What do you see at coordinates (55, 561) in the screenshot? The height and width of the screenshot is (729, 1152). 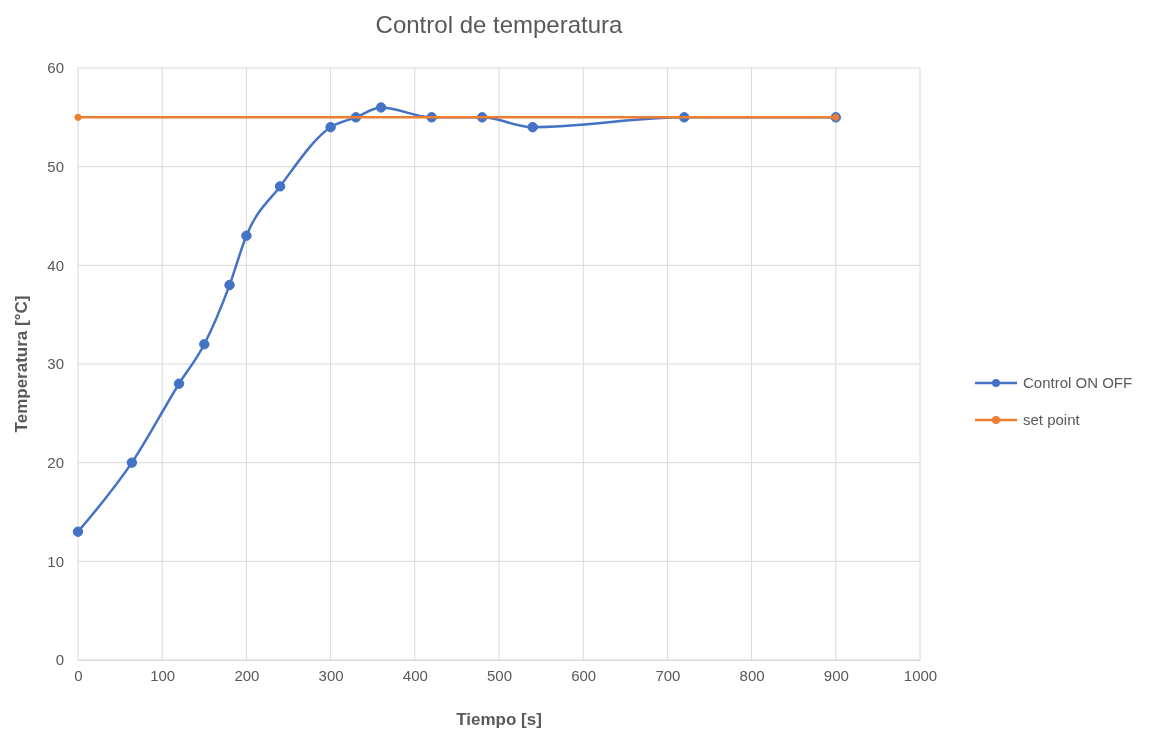 I see `y-tick-label: 10` at bounding box center [55, 561].